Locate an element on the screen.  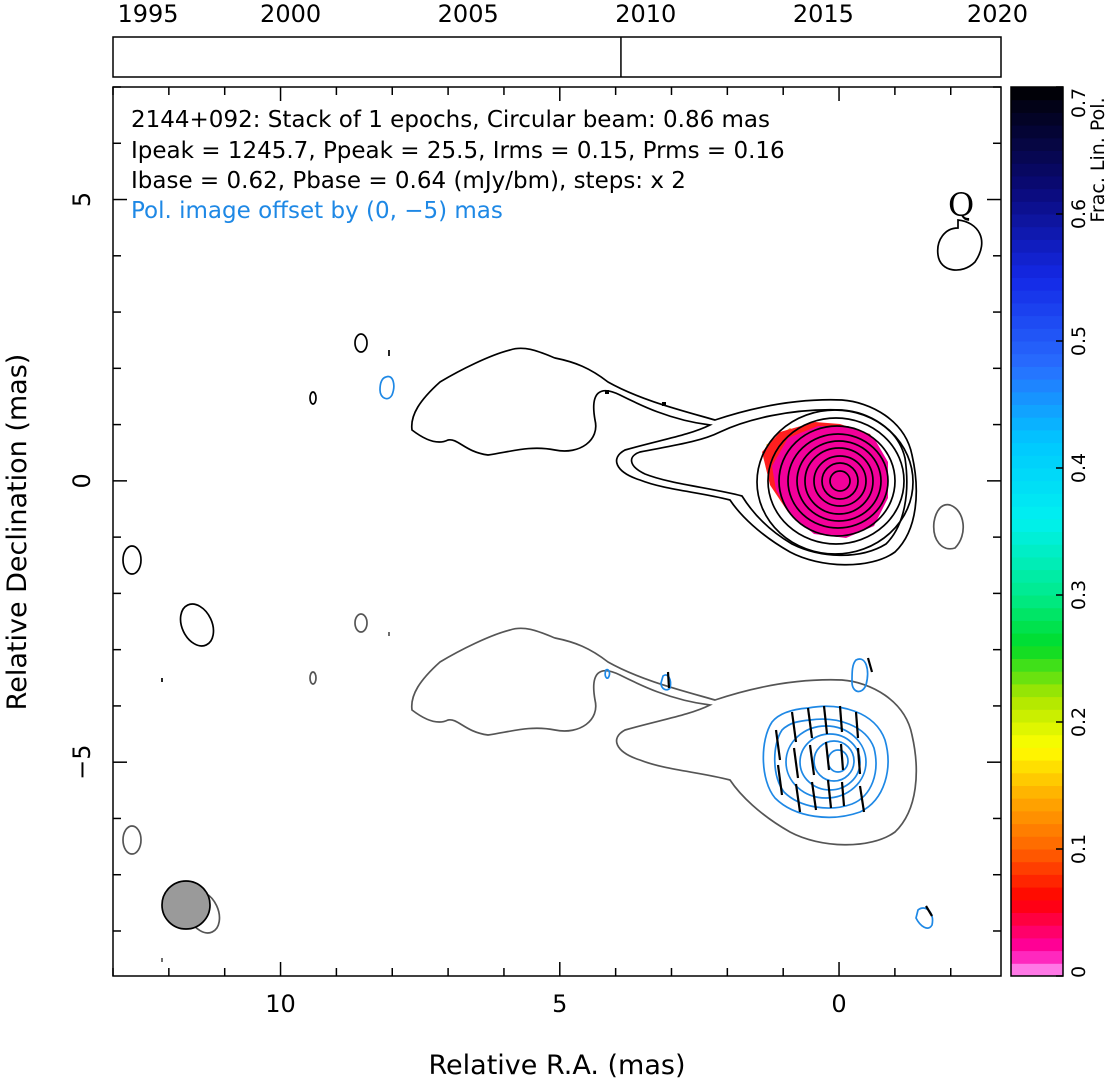
timeline-tick-label: 2010 is located at coordinates (645, 14).